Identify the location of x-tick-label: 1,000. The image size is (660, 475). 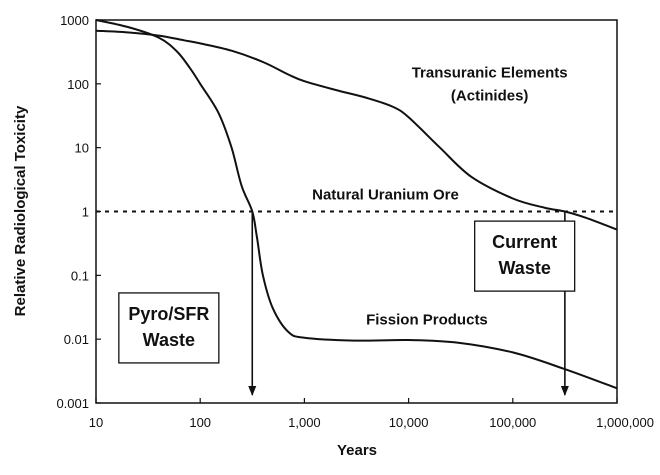
(304, 422).